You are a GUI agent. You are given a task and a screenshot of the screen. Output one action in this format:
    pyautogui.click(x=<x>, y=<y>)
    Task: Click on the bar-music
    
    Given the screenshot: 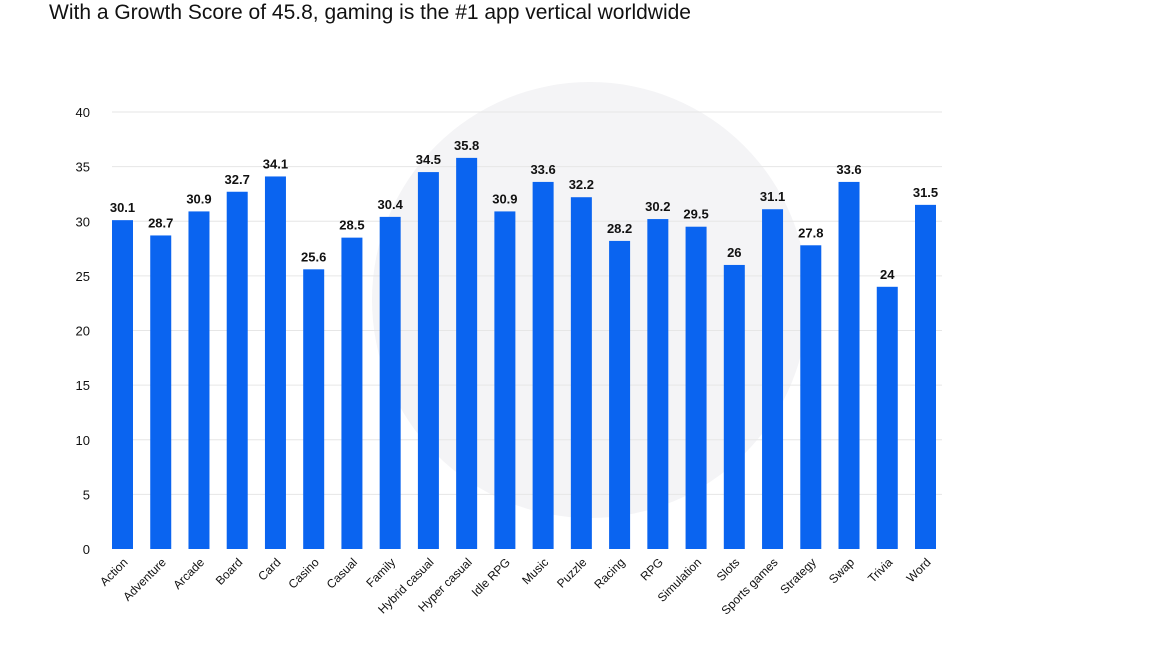 What is the action you would take?
    pyautogui.click(x=543, y=365)
    